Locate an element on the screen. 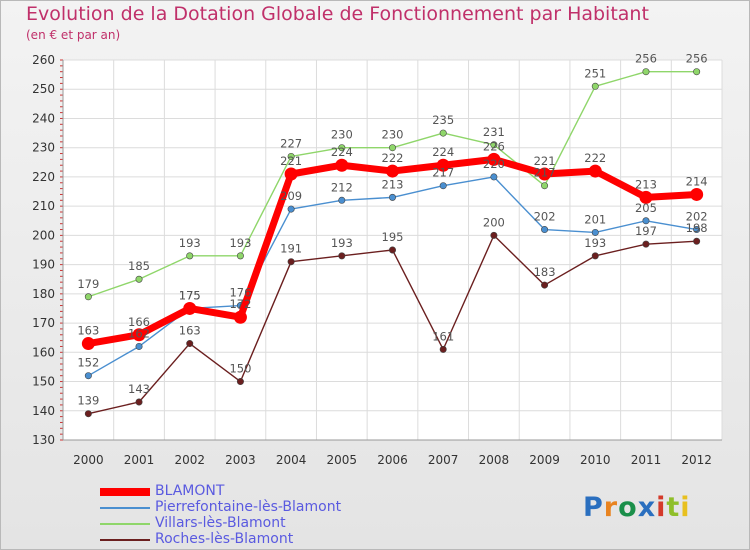 This screenshot has width=750, height=550. data-label: 251 is located at coordinates (595, 73).